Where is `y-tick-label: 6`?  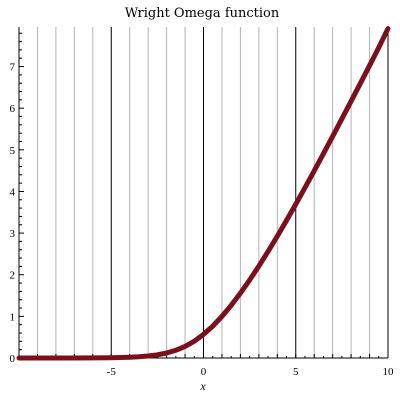
y-tick-label: 6 is located at coordinates (13, 109).